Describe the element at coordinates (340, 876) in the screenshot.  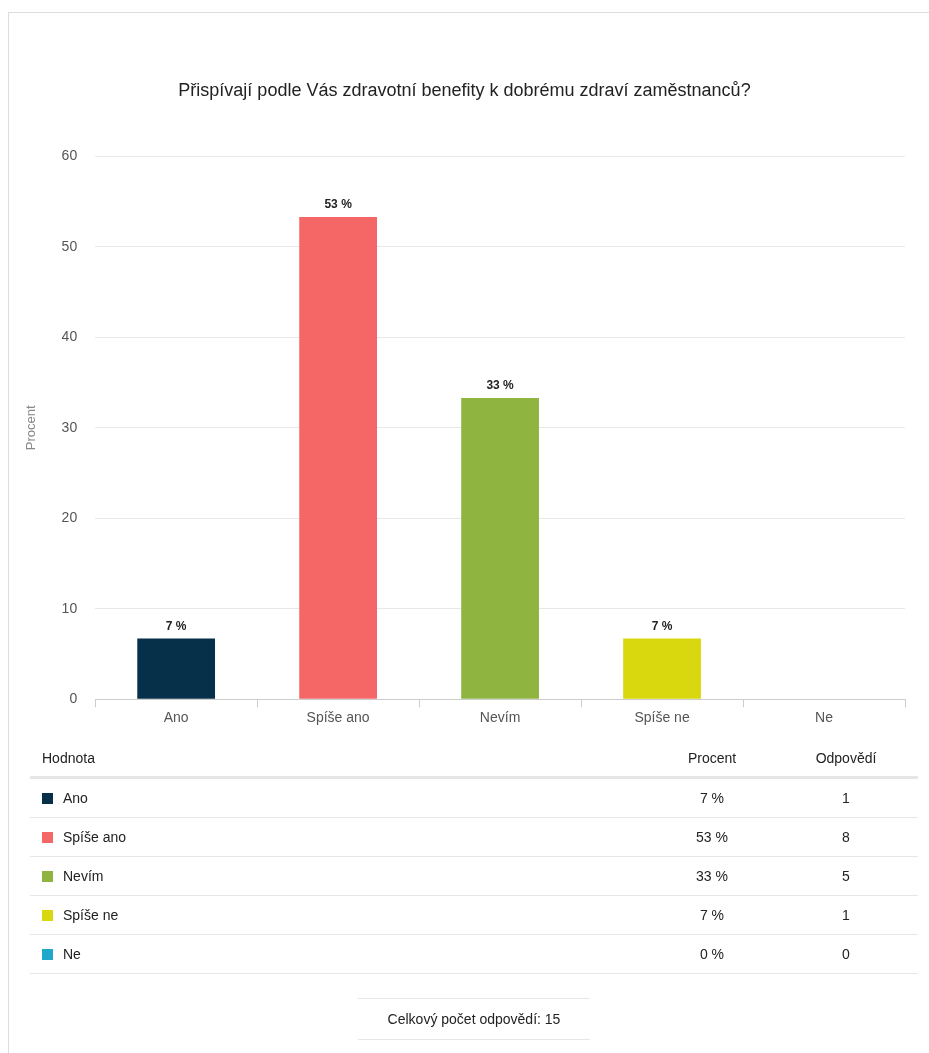
I see `category-label: Nevím` at that location.